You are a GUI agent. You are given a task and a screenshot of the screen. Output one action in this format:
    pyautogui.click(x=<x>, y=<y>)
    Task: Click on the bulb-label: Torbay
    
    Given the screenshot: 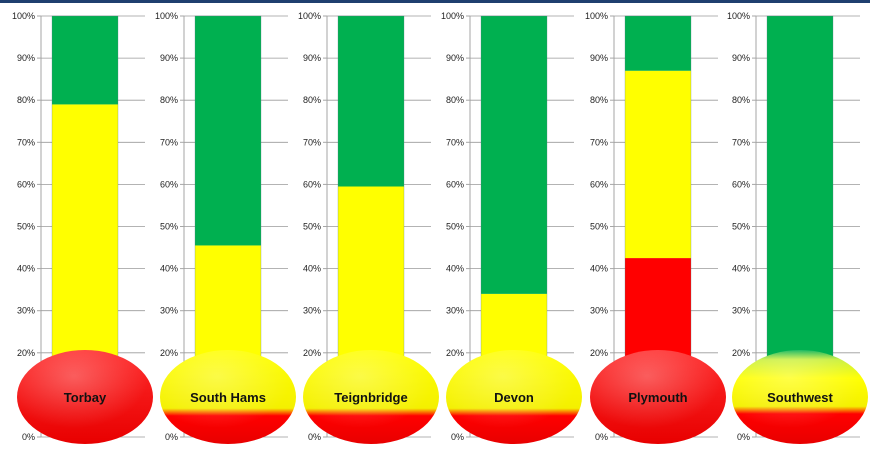 What is the action you would take?
    pyautogui.click(x=85, y=397)
    